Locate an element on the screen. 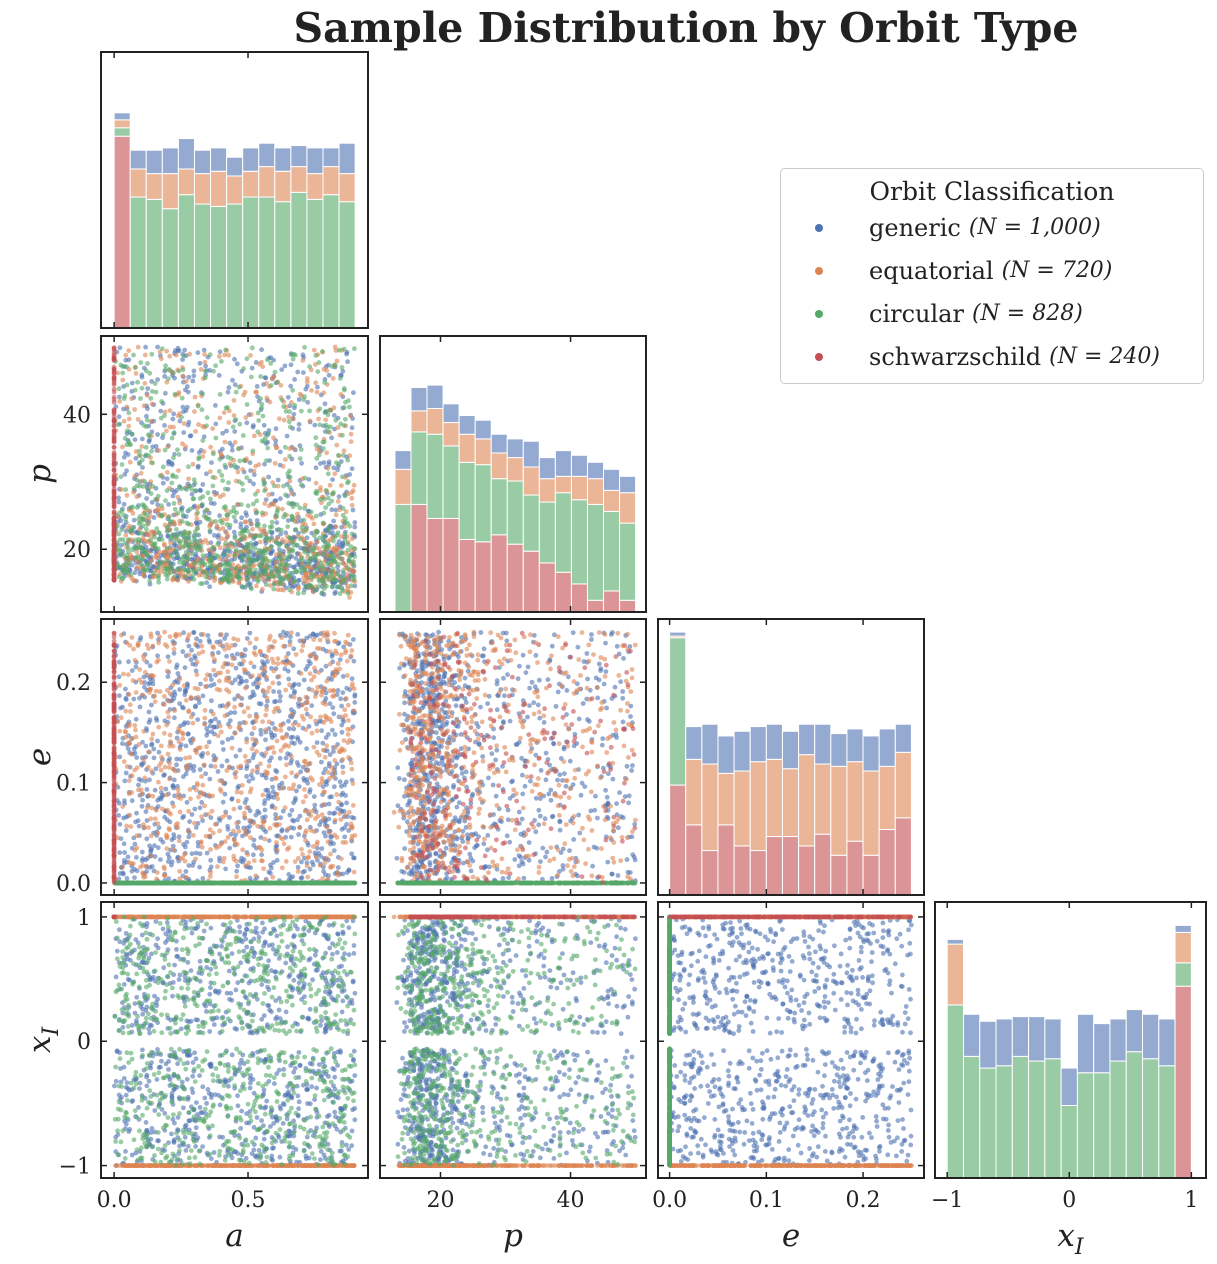 The height and width of the screenshot is (1264, 1217). hist-bar-circular is located at coordinates (347, 265).